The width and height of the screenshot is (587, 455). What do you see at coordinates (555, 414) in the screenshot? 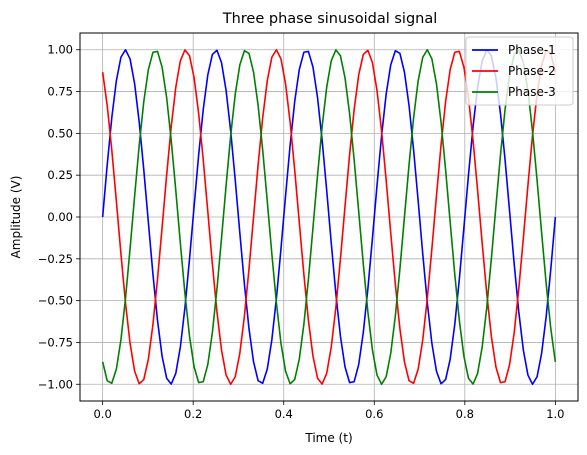
I see `x-tick-label: 1.0` at bounding box center [555, 414].